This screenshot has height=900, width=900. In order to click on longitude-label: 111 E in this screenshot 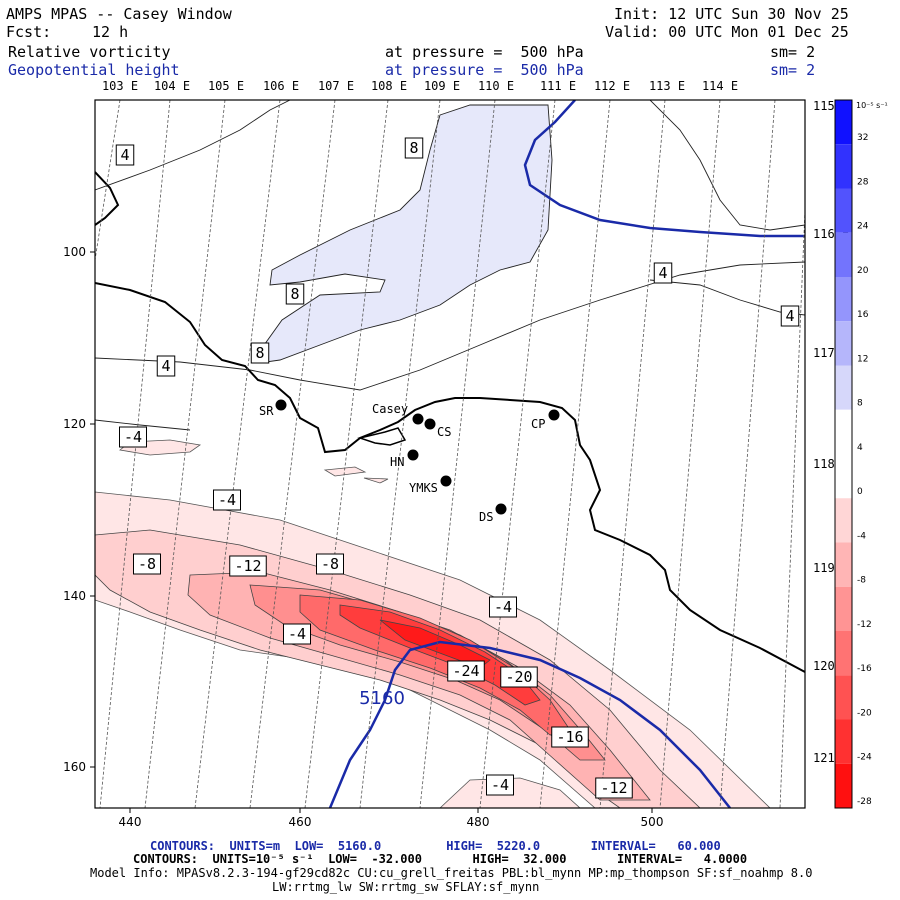, I will do `click(558, 86)`.